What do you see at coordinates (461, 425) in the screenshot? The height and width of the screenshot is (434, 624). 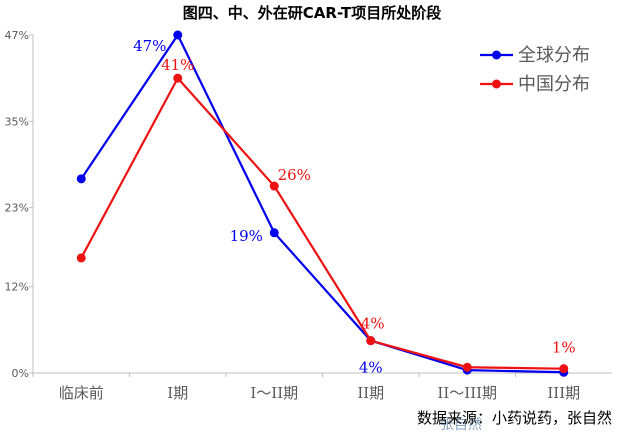 I see `watermark-text: 张自然` at bounding box center [461, 425].